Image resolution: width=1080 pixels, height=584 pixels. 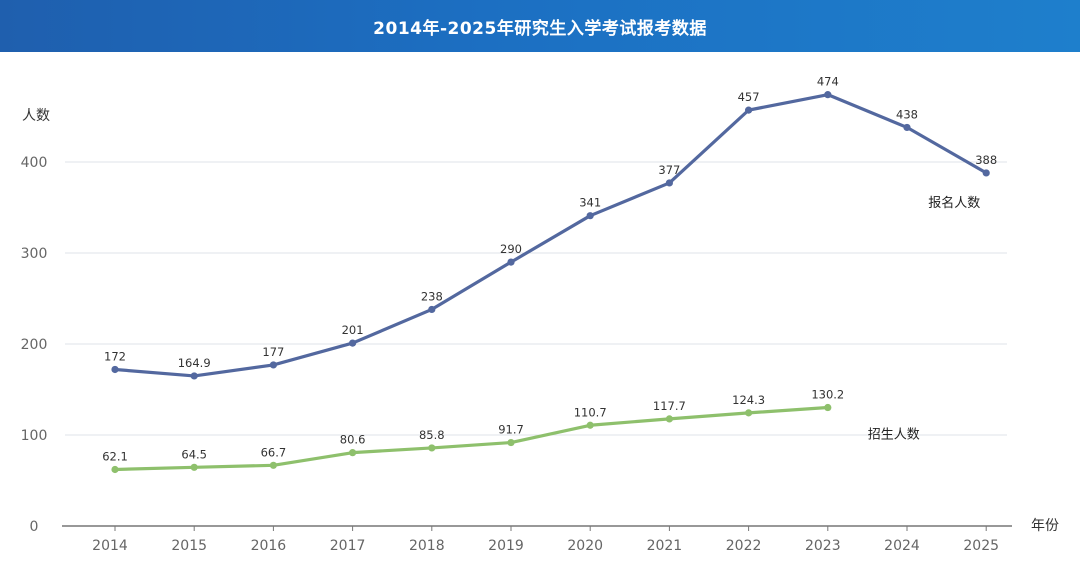 What do you see at coordinates (506, 546) in the screenshot?
I see `x-tick-2019: 2019` at bounding box center [506, 546].